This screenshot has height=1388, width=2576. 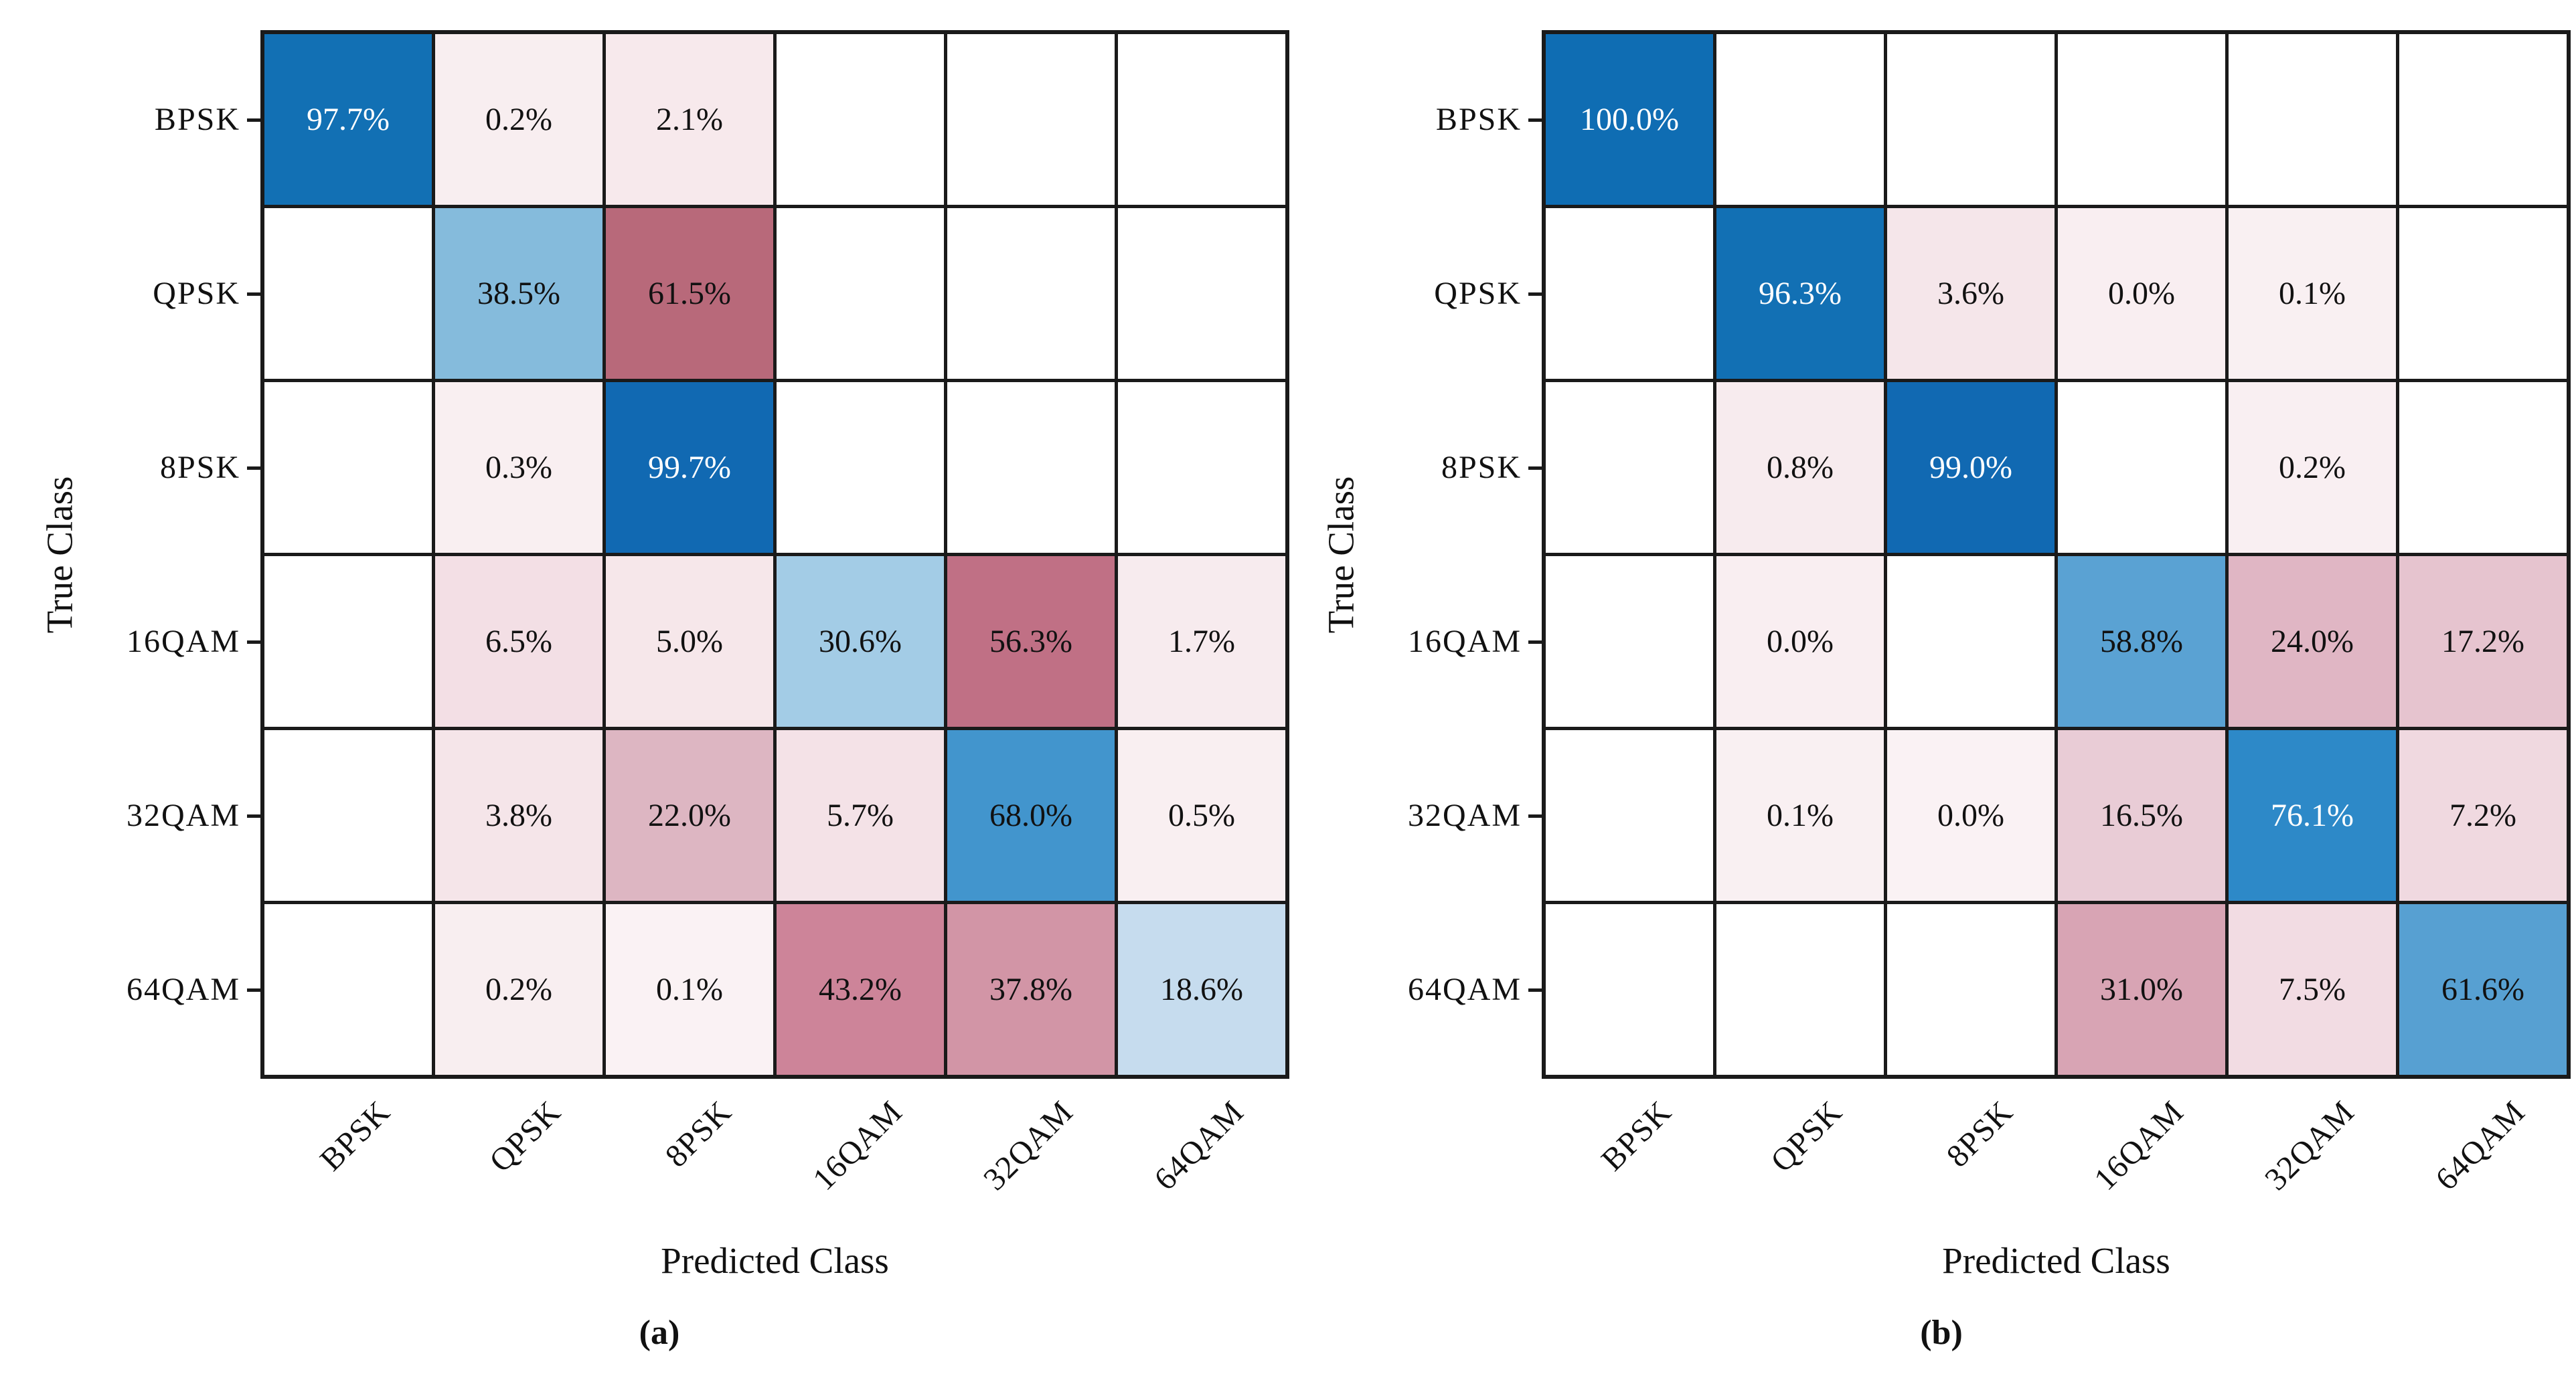 I want to click on y-tick-label-b-BPSK: BPSK, so click(x=1478, y=119).